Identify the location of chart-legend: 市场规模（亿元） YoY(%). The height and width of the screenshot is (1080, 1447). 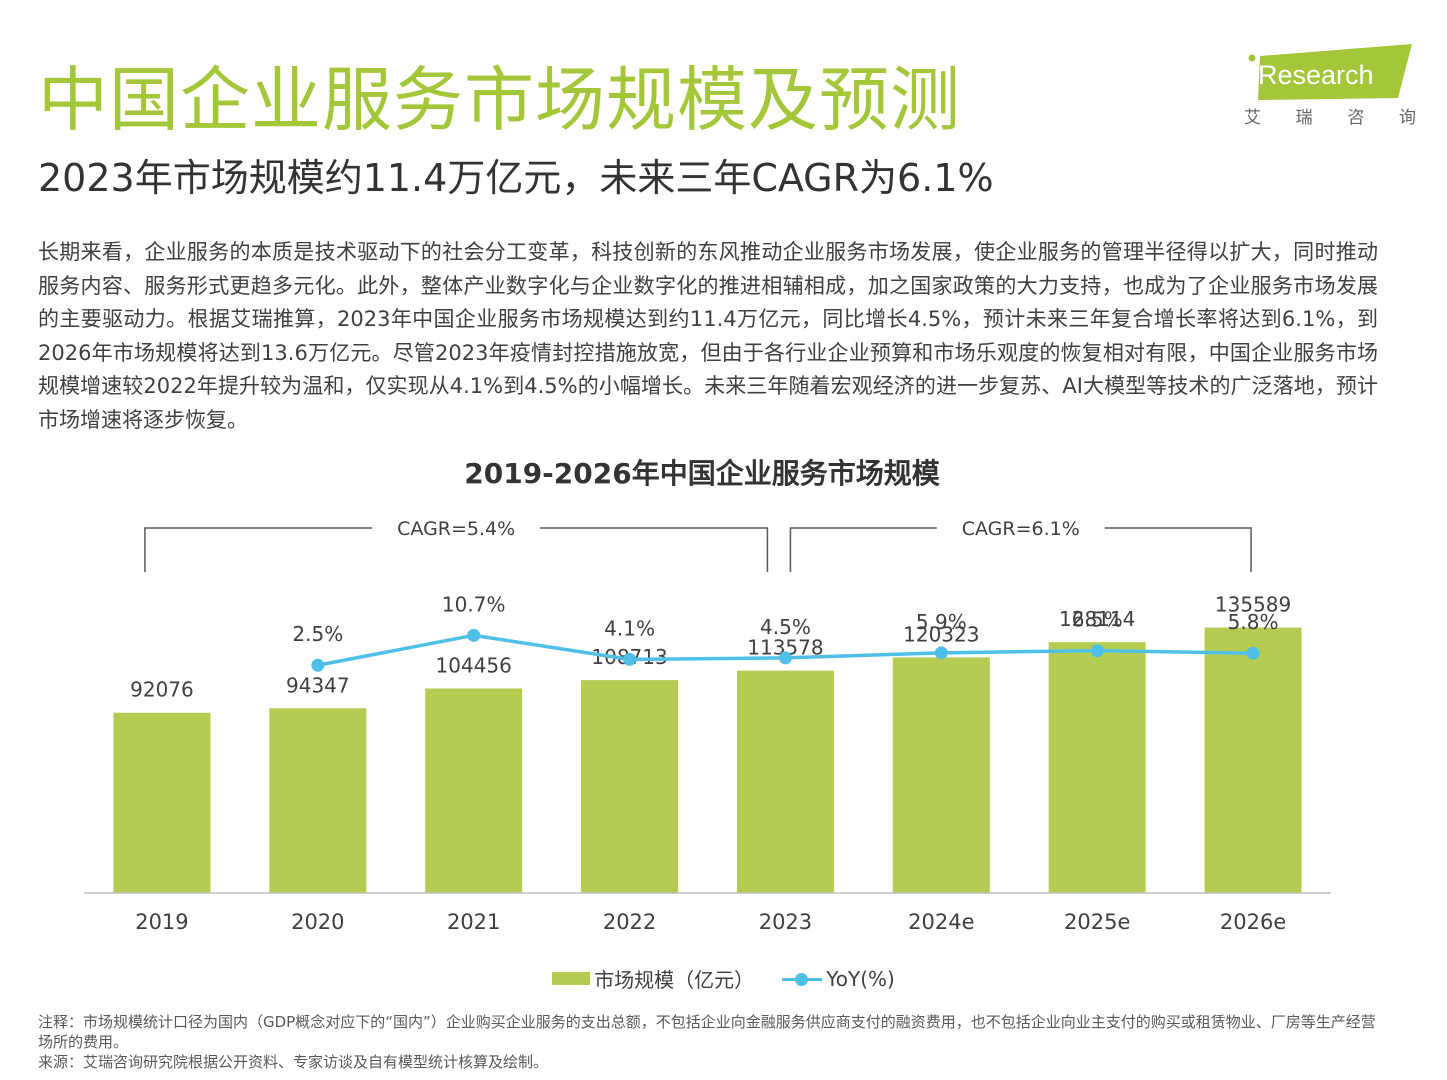
(723, 978).